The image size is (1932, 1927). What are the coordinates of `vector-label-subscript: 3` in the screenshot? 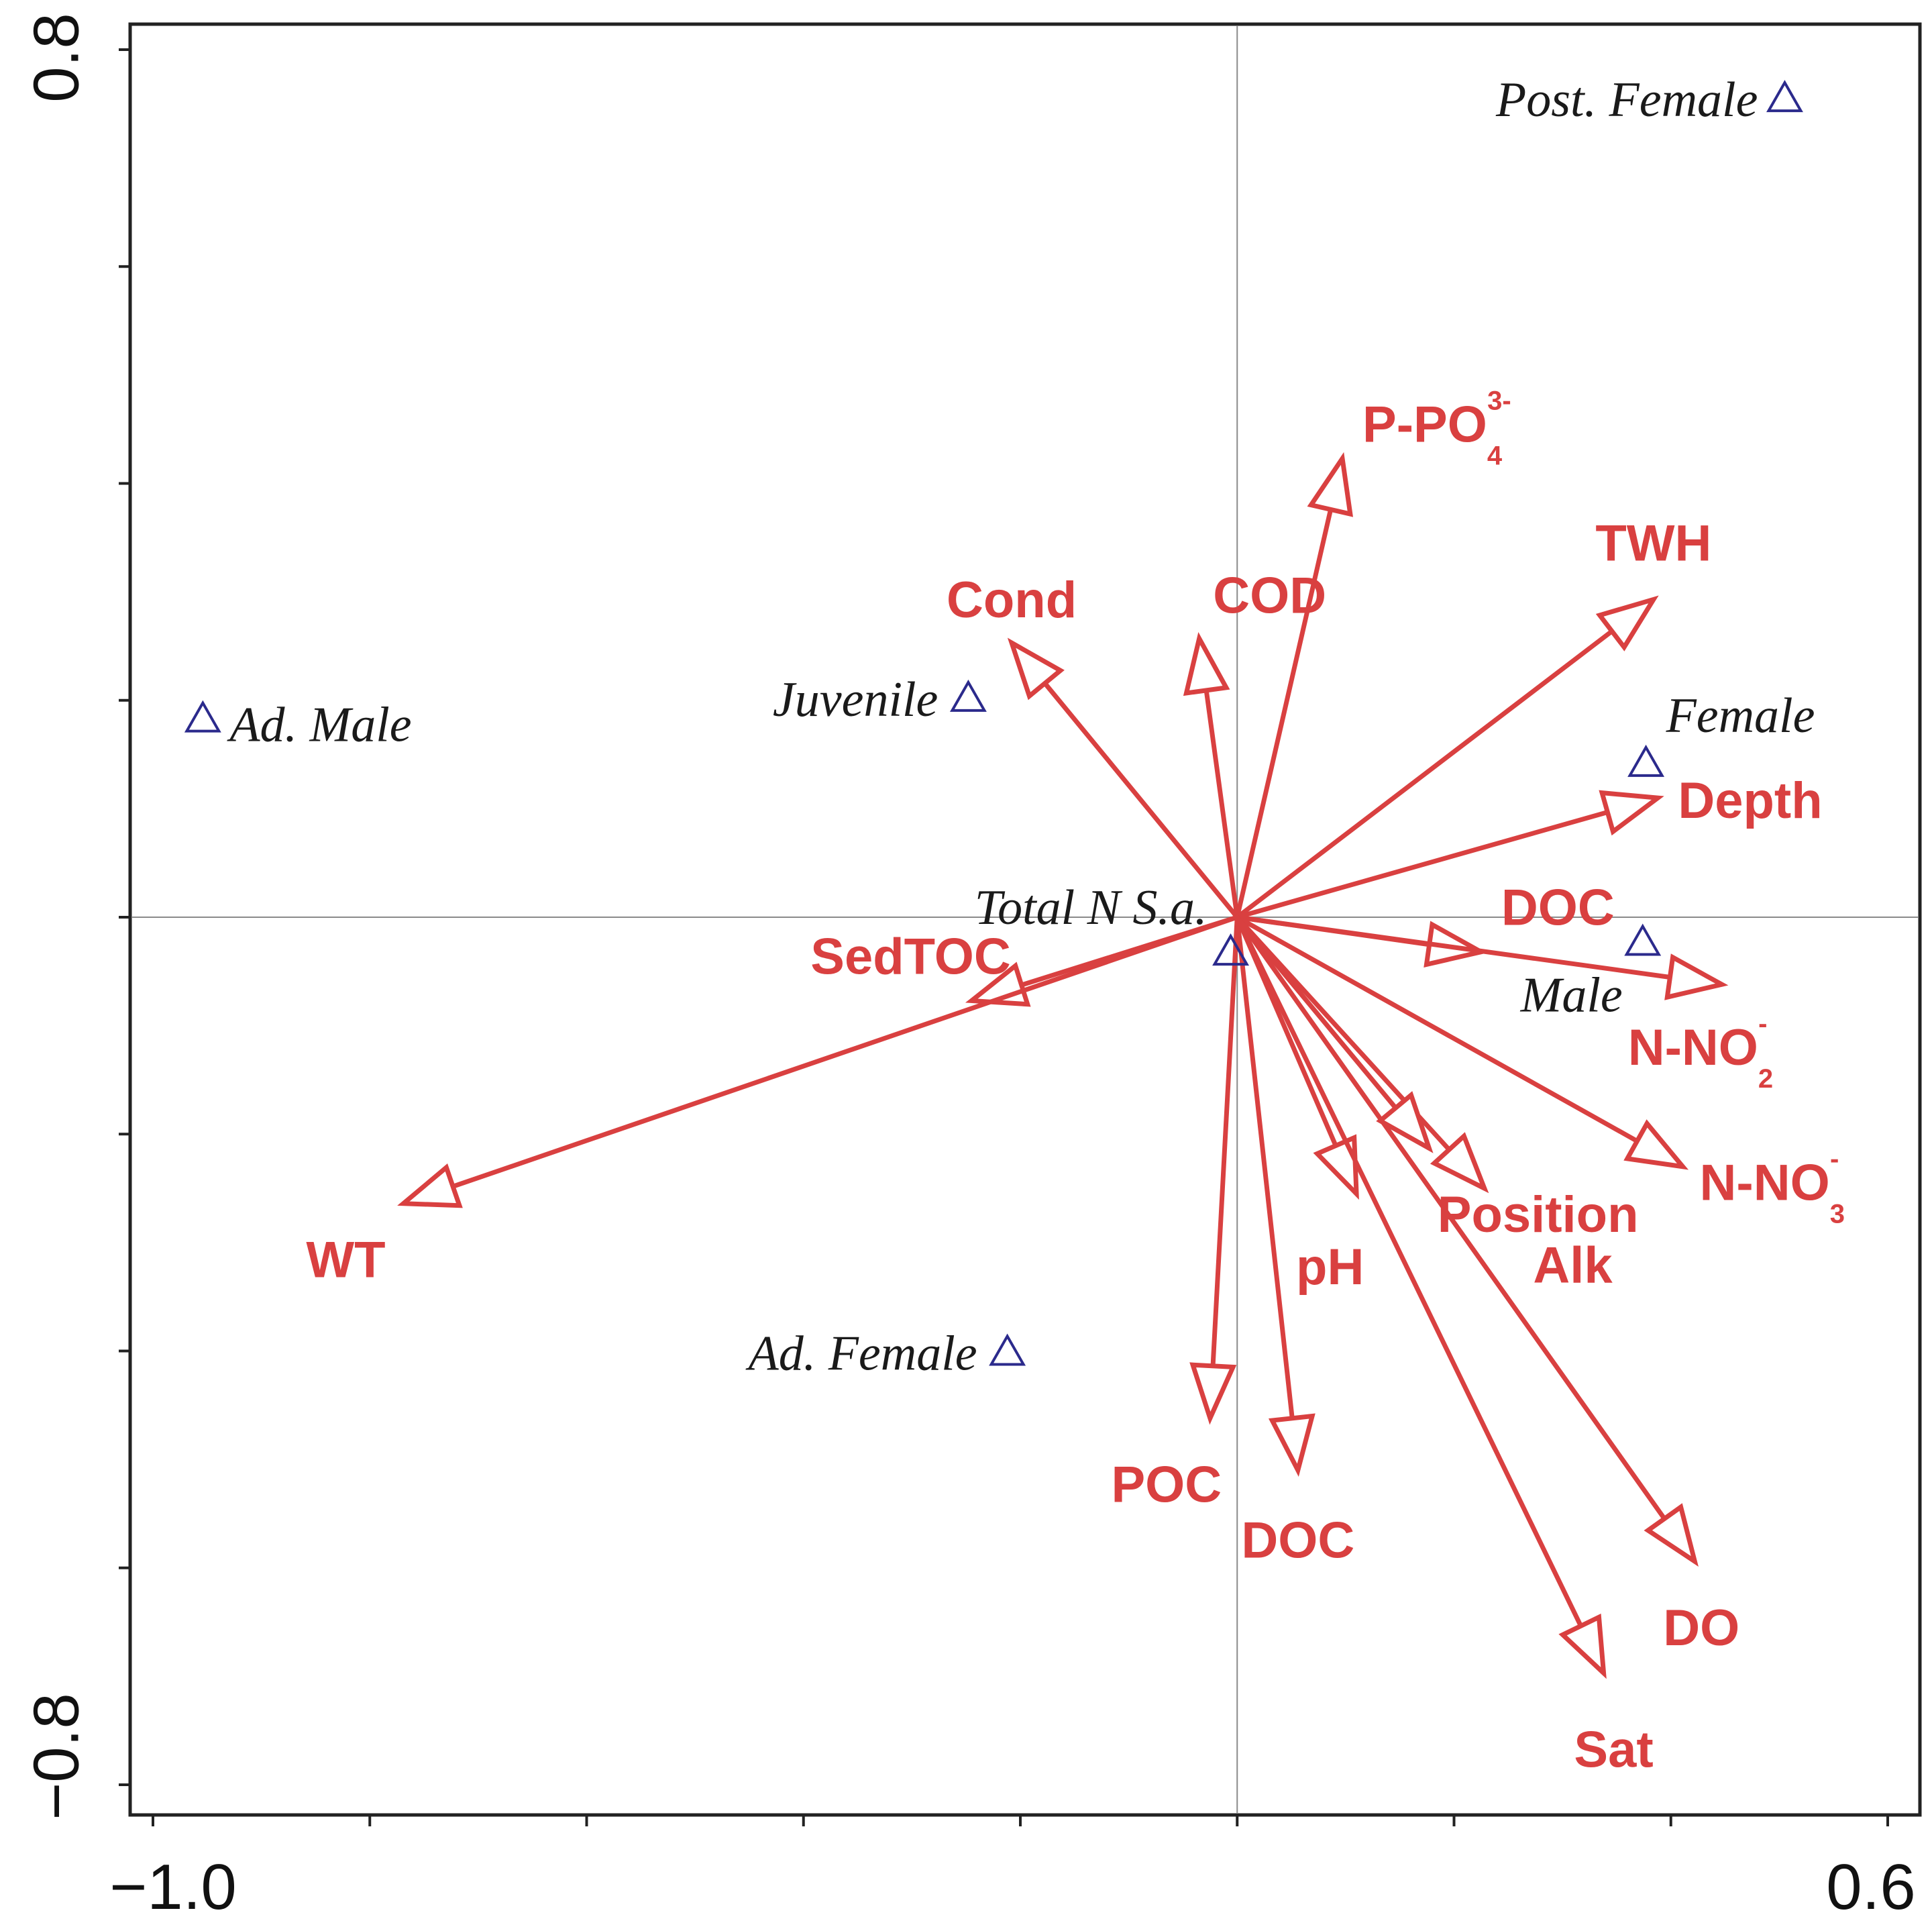 It's located at (1837, 1214).